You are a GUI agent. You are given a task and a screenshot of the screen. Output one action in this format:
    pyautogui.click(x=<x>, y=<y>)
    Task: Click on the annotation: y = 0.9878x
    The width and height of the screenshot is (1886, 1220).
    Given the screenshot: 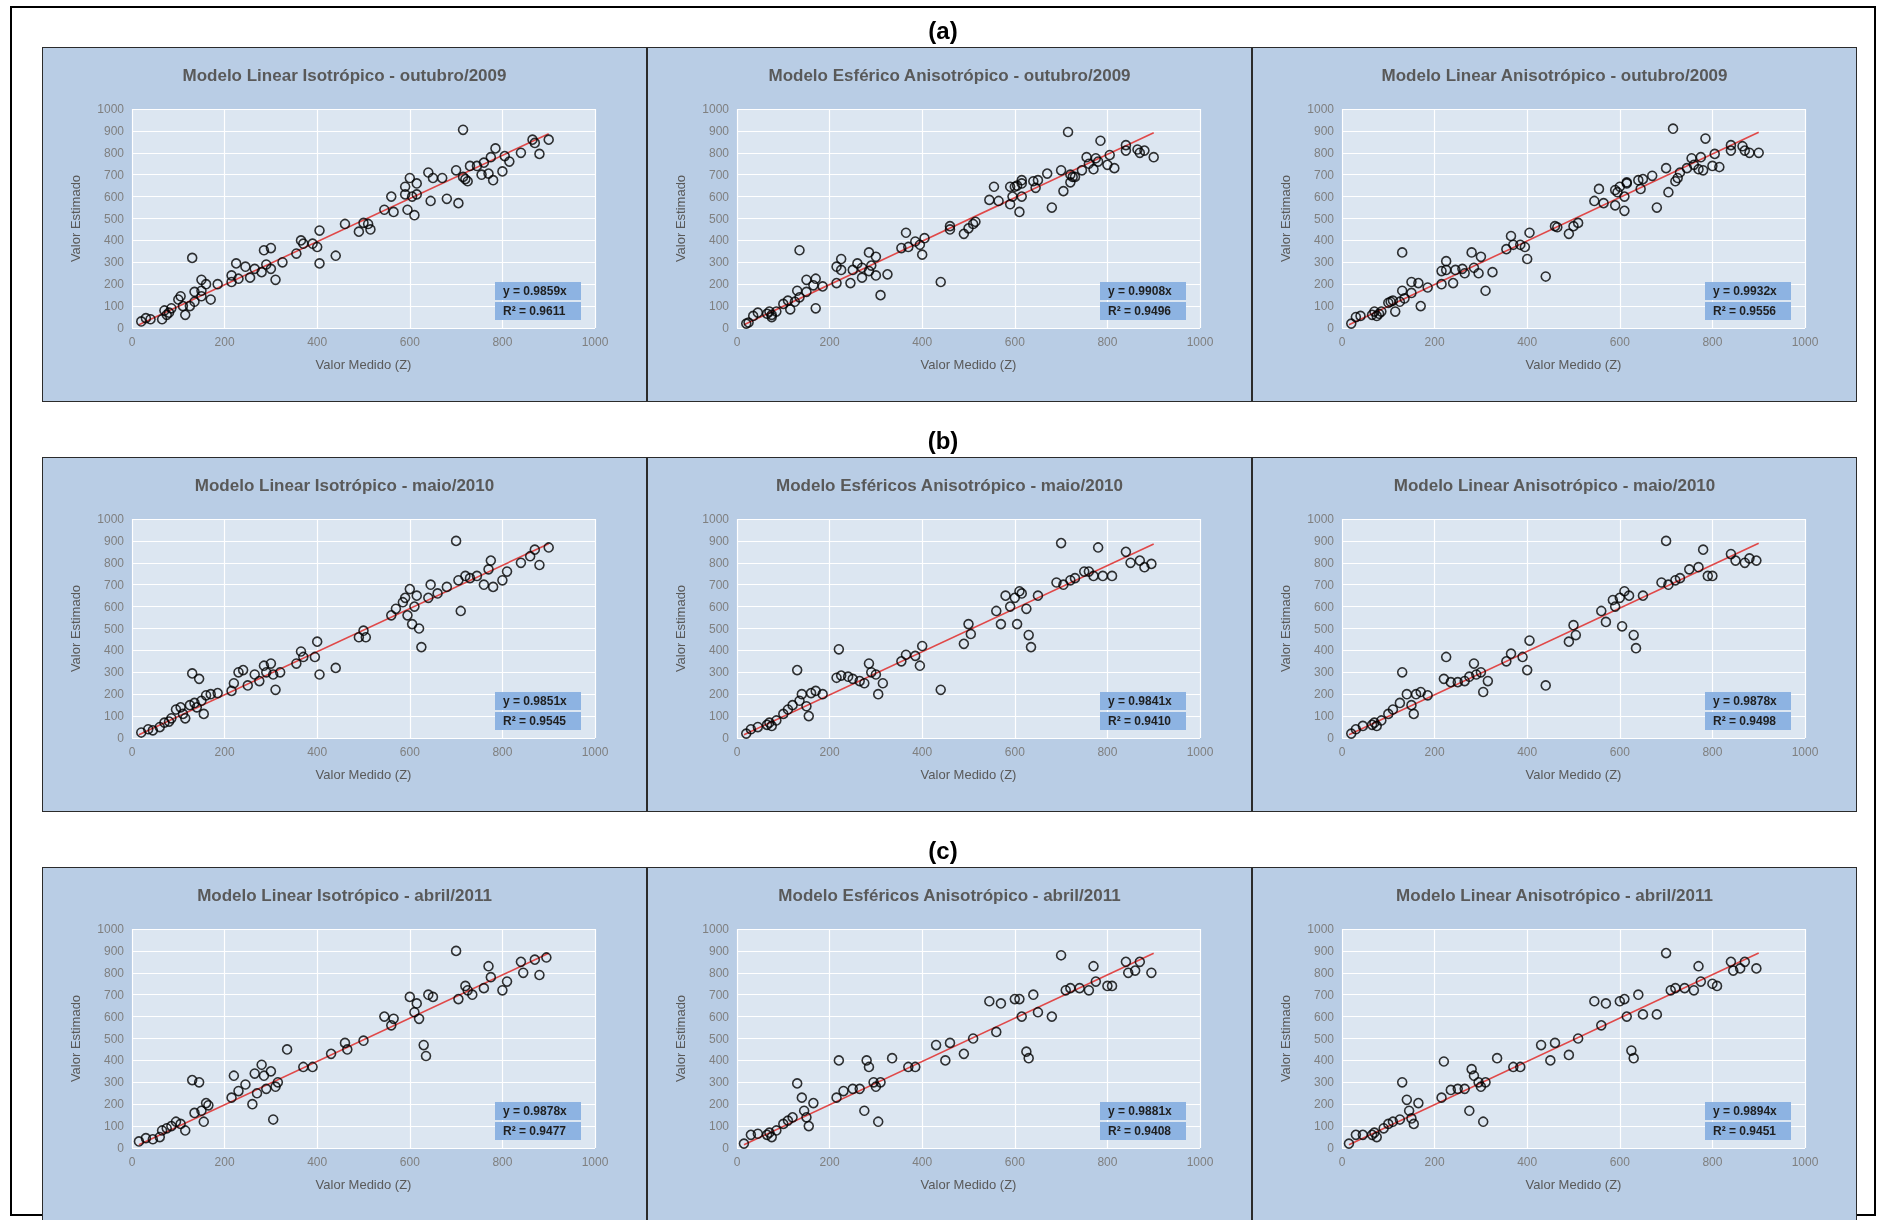 What is the action you would take?
    pyautogui.click(x=535, y=1111)
    